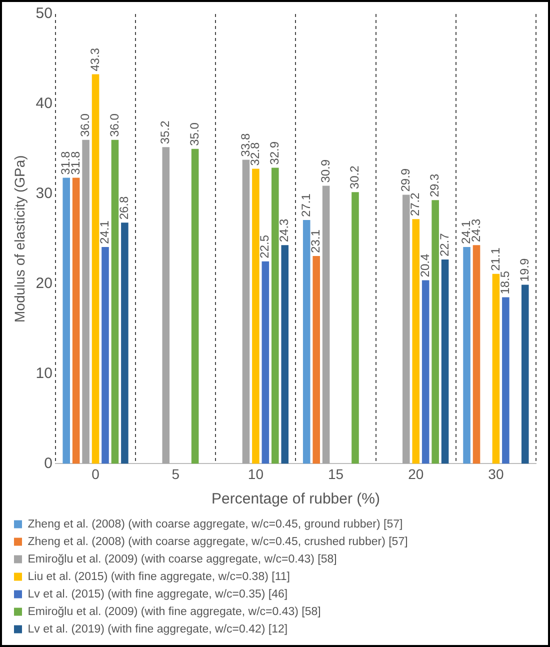 This screenshot has width=550, height=647. I want to click on data-label: 19.9, so click(524, 270).